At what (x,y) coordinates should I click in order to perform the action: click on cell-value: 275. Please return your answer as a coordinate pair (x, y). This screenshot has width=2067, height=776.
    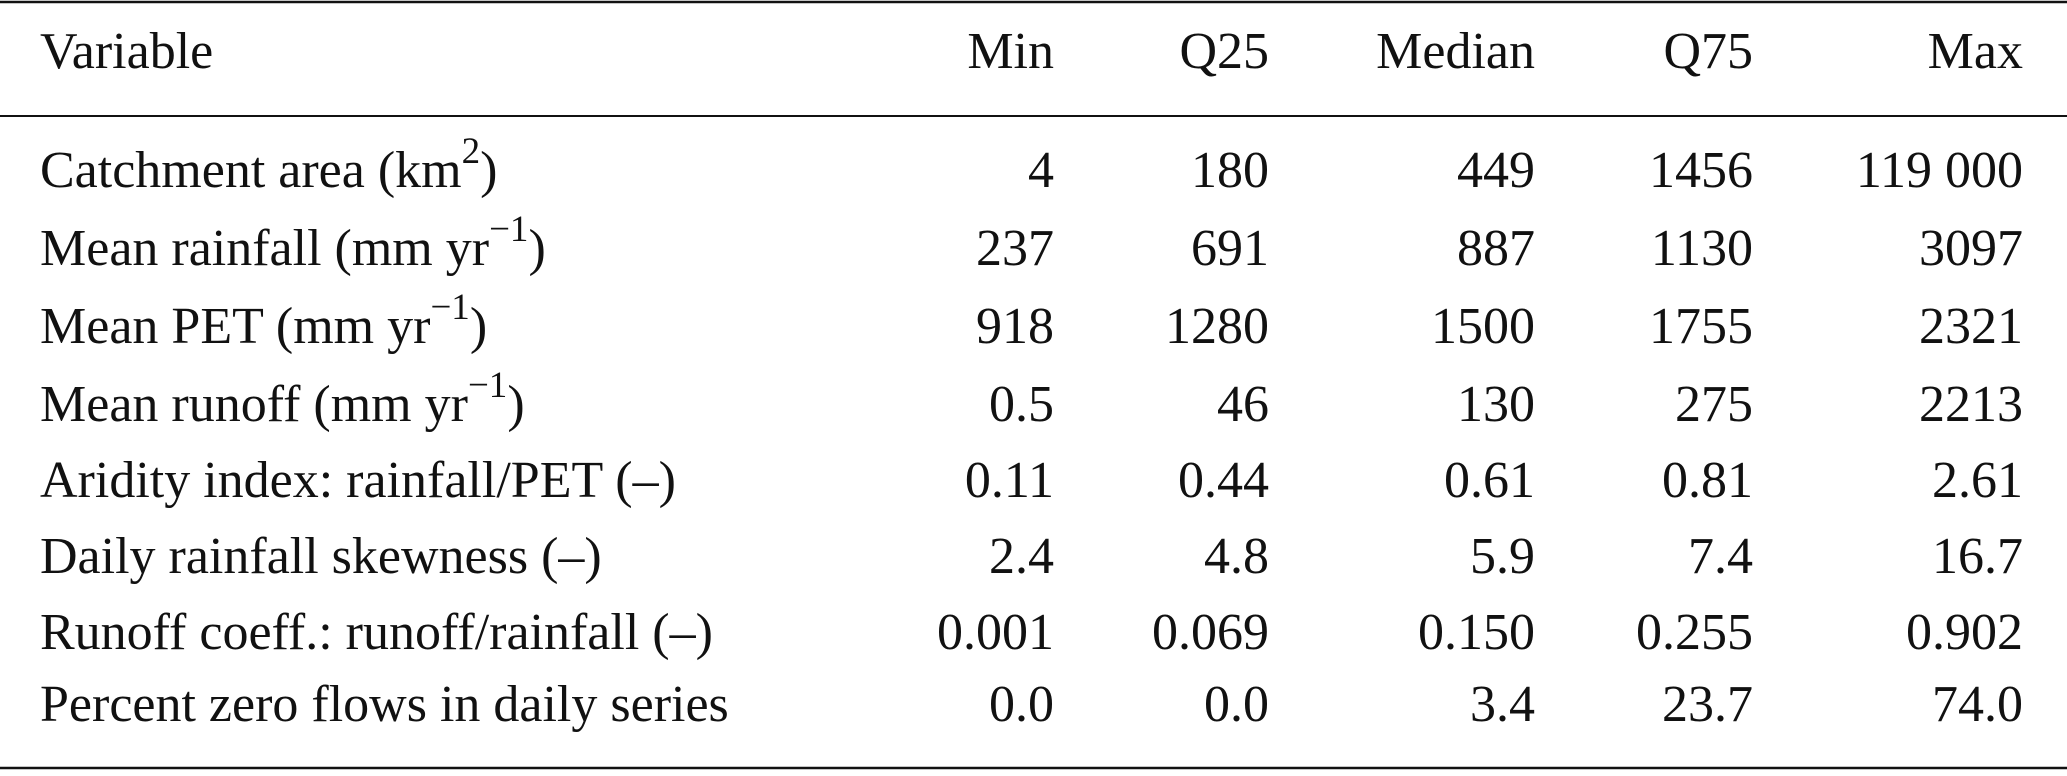
    Looking at the image, I should click on (1714, 404).